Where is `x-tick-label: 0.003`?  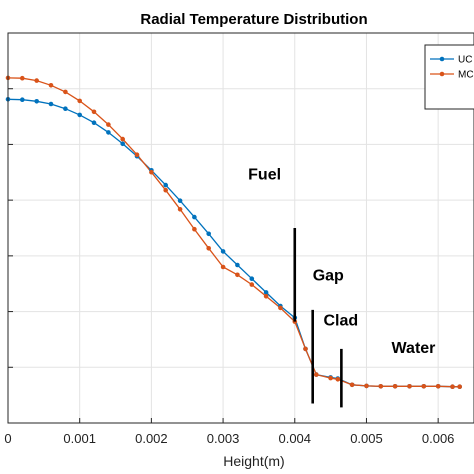 x-tick-label: 0.003 is located at coordinates (223, 438).